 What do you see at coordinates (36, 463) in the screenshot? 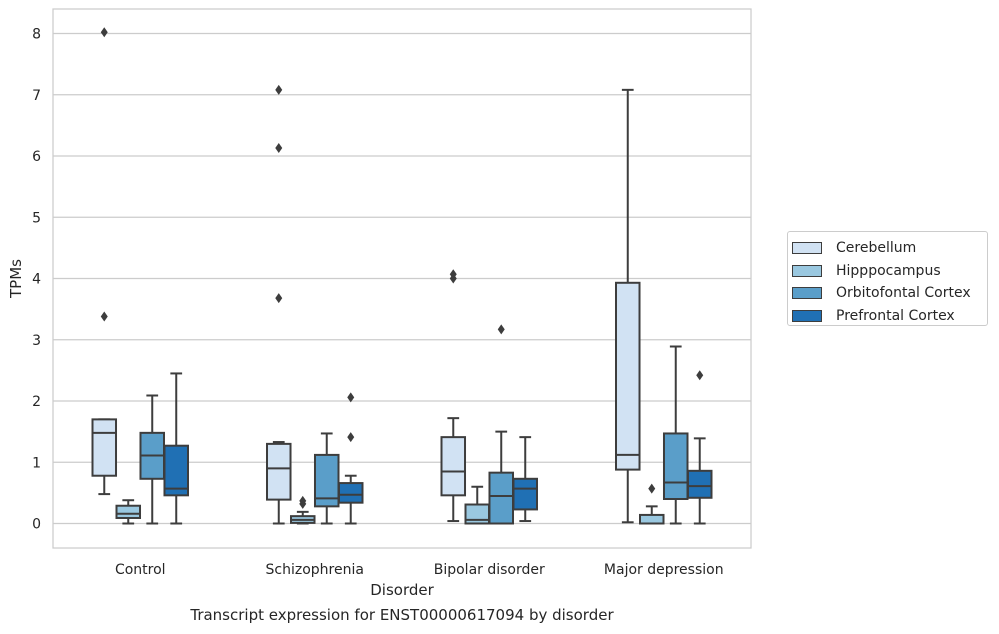
I see `y-tick-label: 1` at bounding box center [36, 463].